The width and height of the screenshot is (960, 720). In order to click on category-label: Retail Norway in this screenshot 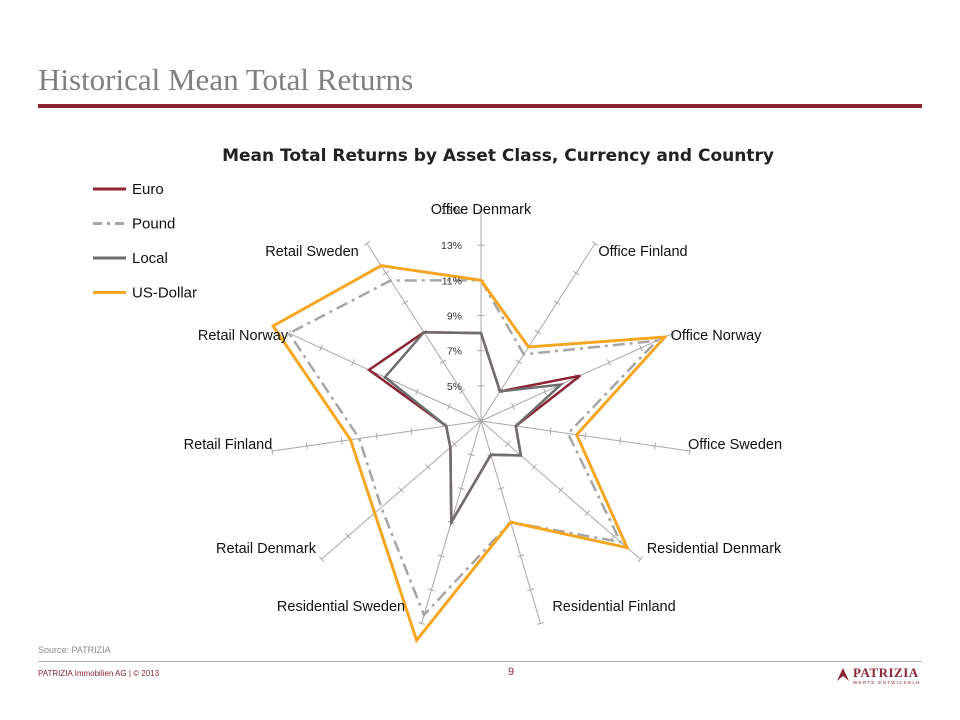, I will do `click(243, 336)`.